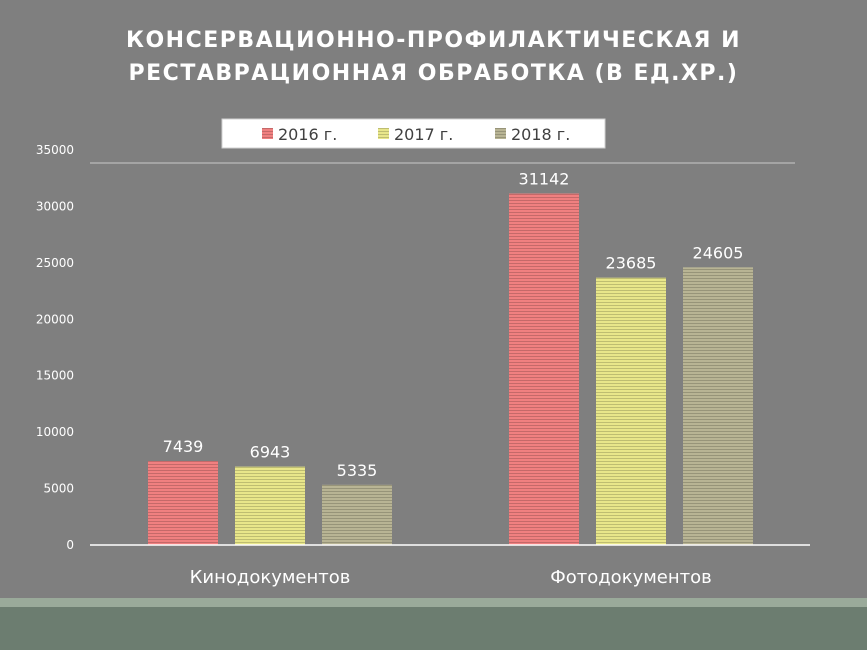  What do you see at coordinates (540, 134) in the screenshot?
I see `legend-label-2: 2018 г.` at bounding box center [540, 134].